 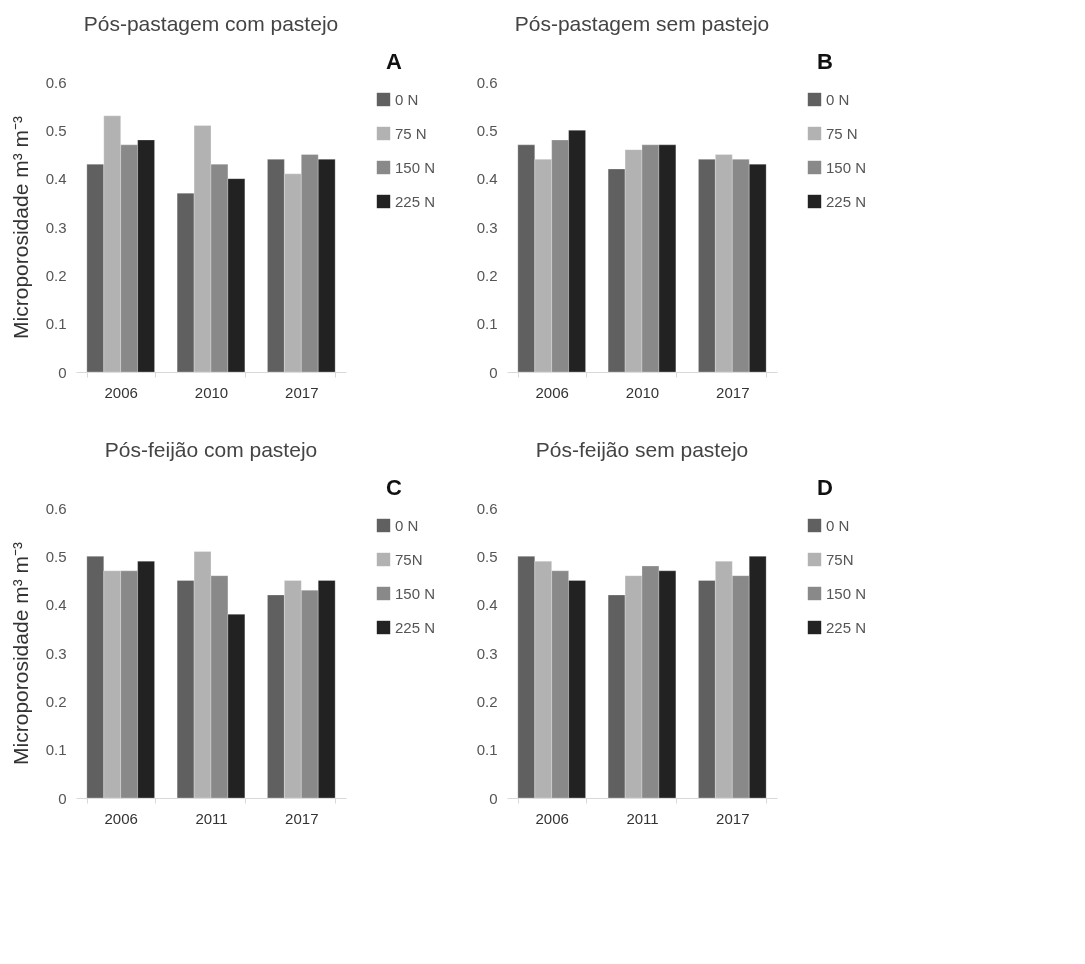 I want to click on text: B, so click(x=825, y=61).